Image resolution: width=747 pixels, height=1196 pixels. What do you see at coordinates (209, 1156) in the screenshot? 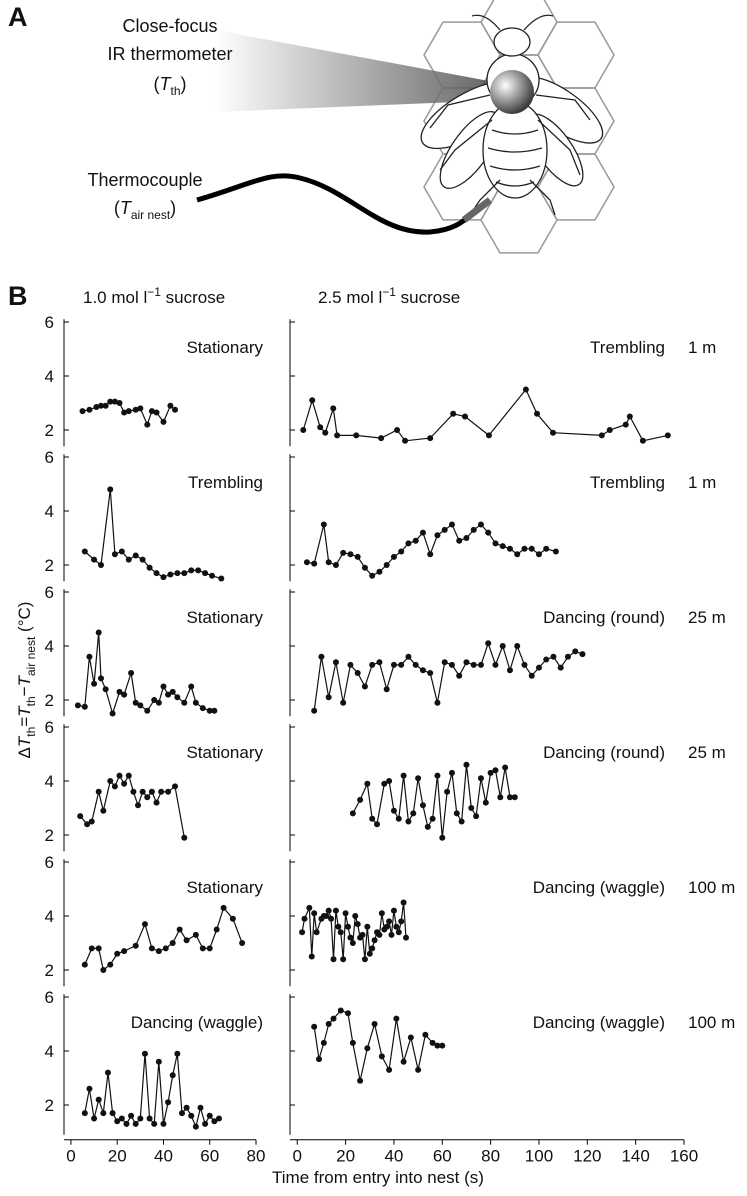
I see `x-tick-label: 60` at bounding box center [209, 1156].